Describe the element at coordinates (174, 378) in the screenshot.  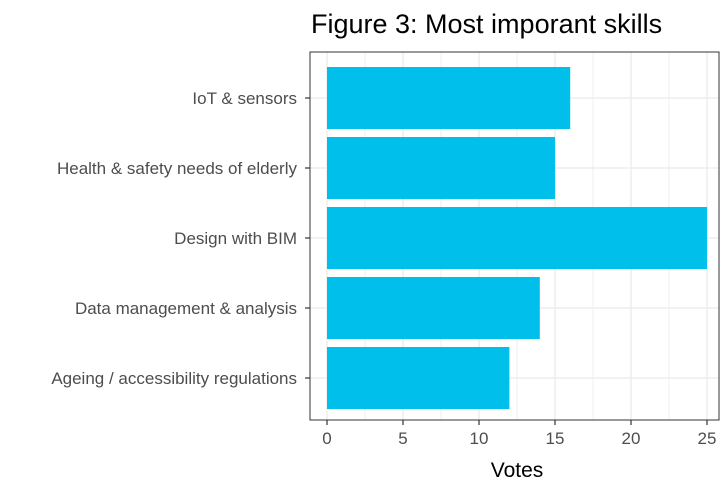
I see `y-tick-label: Ageing / accessibility regulations` at that location.